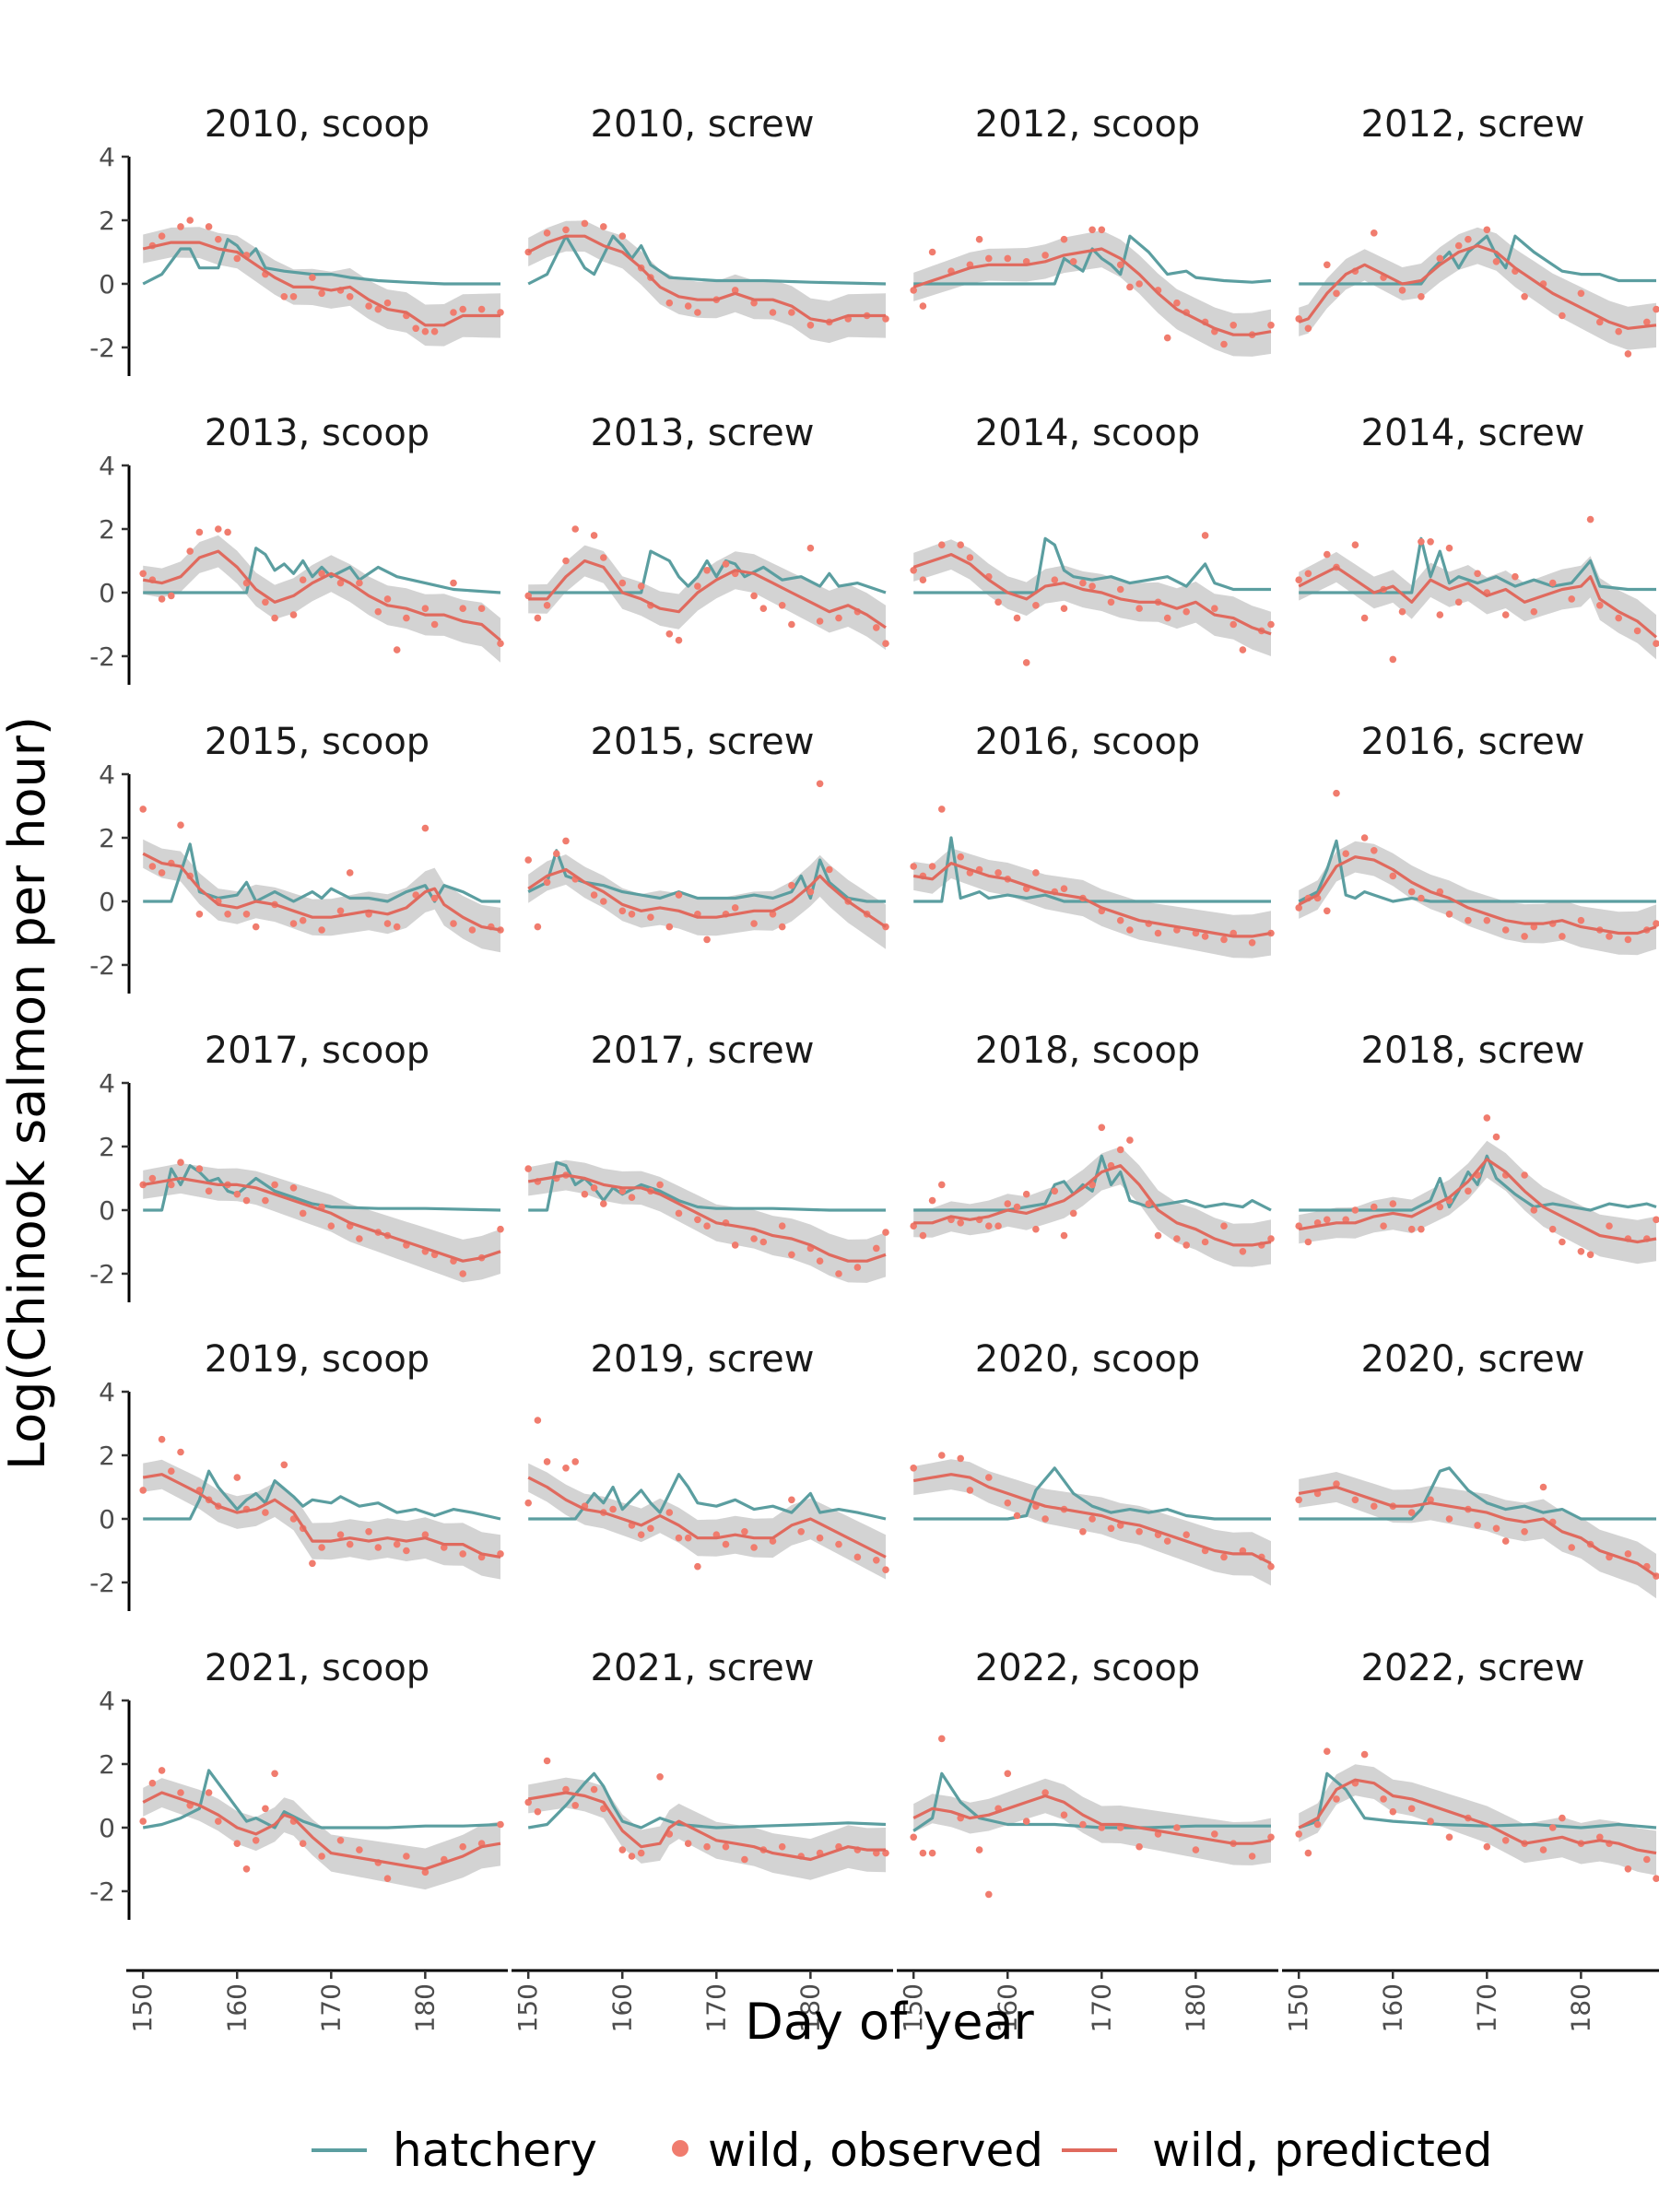 This screenshot has width=1659, height=2212. Describe the element at coordinates (296, 239) in the screenshot. I see `panel-0: 2010, scoop -2 0 2 4` at that location.